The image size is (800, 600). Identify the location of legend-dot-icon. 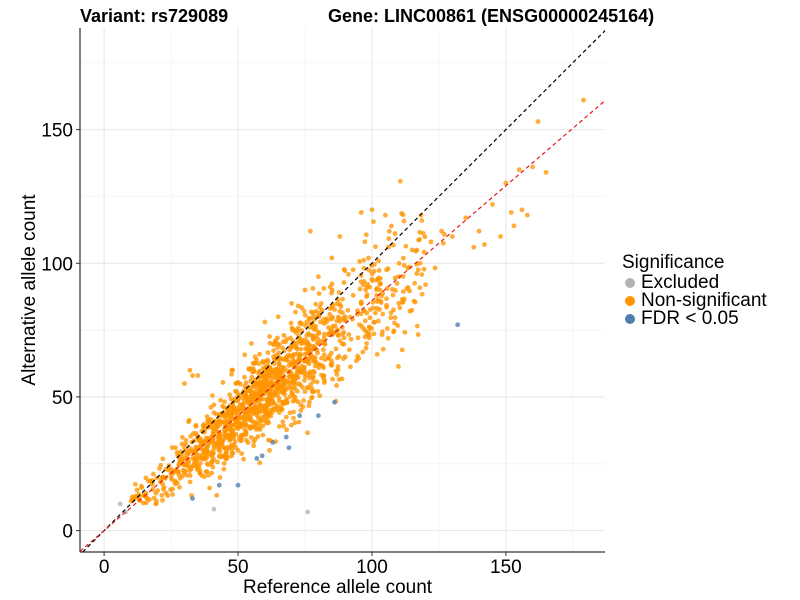
(630, 301).